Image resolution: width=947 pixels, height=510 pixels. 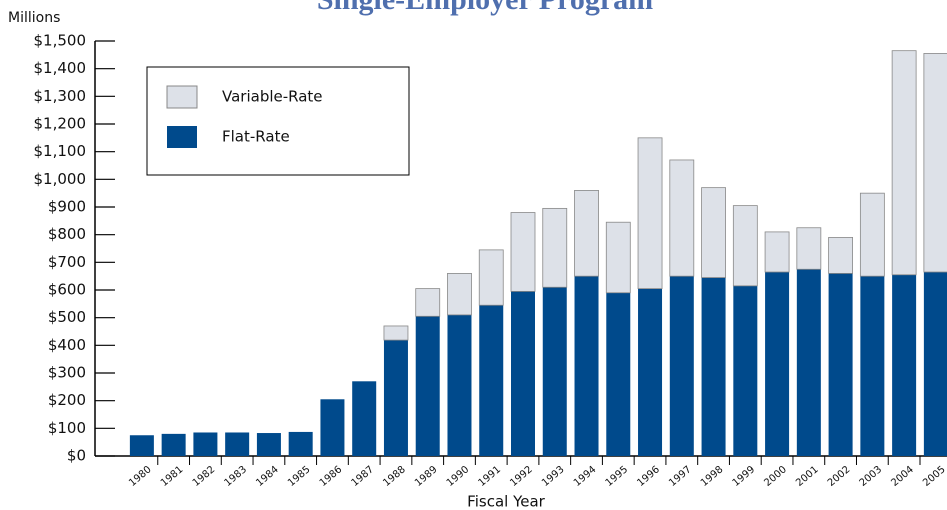 I want to click on x-tick-label: 1998, so click(x=712, y=476).